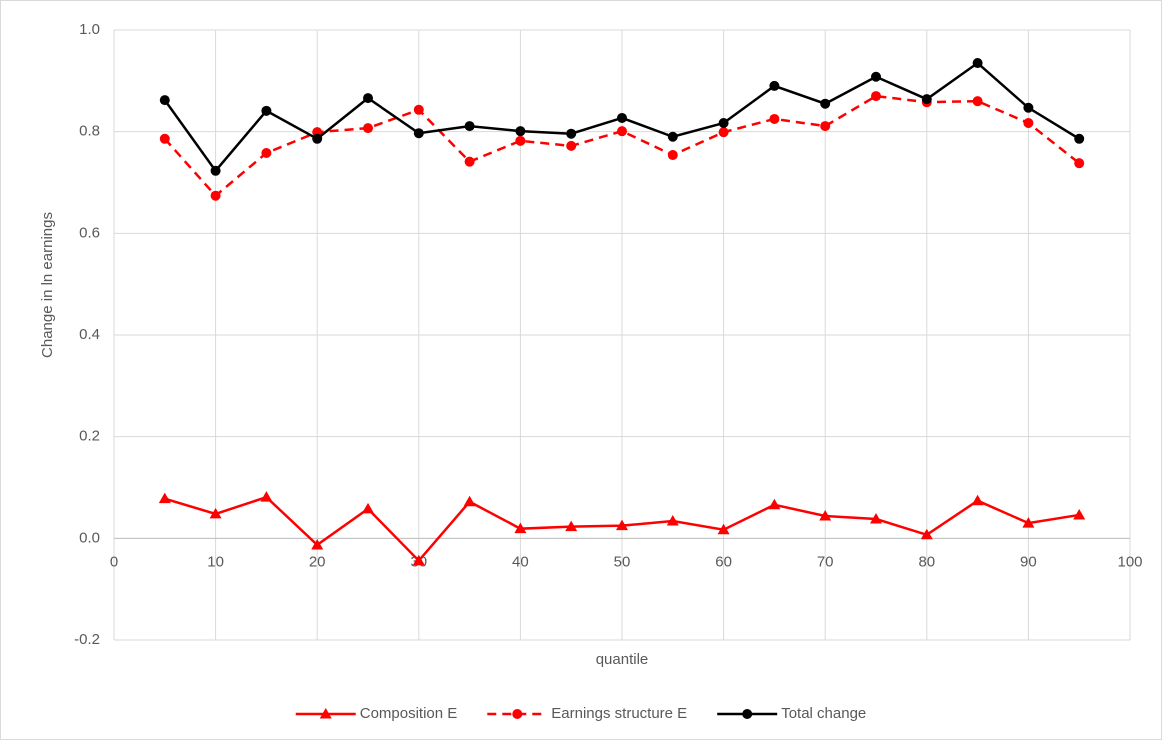 The image size is (1162, 740). Describe the element at coordinates (87, 639) in the screenshot. I see `y-tick-label: -0.2` at that location.